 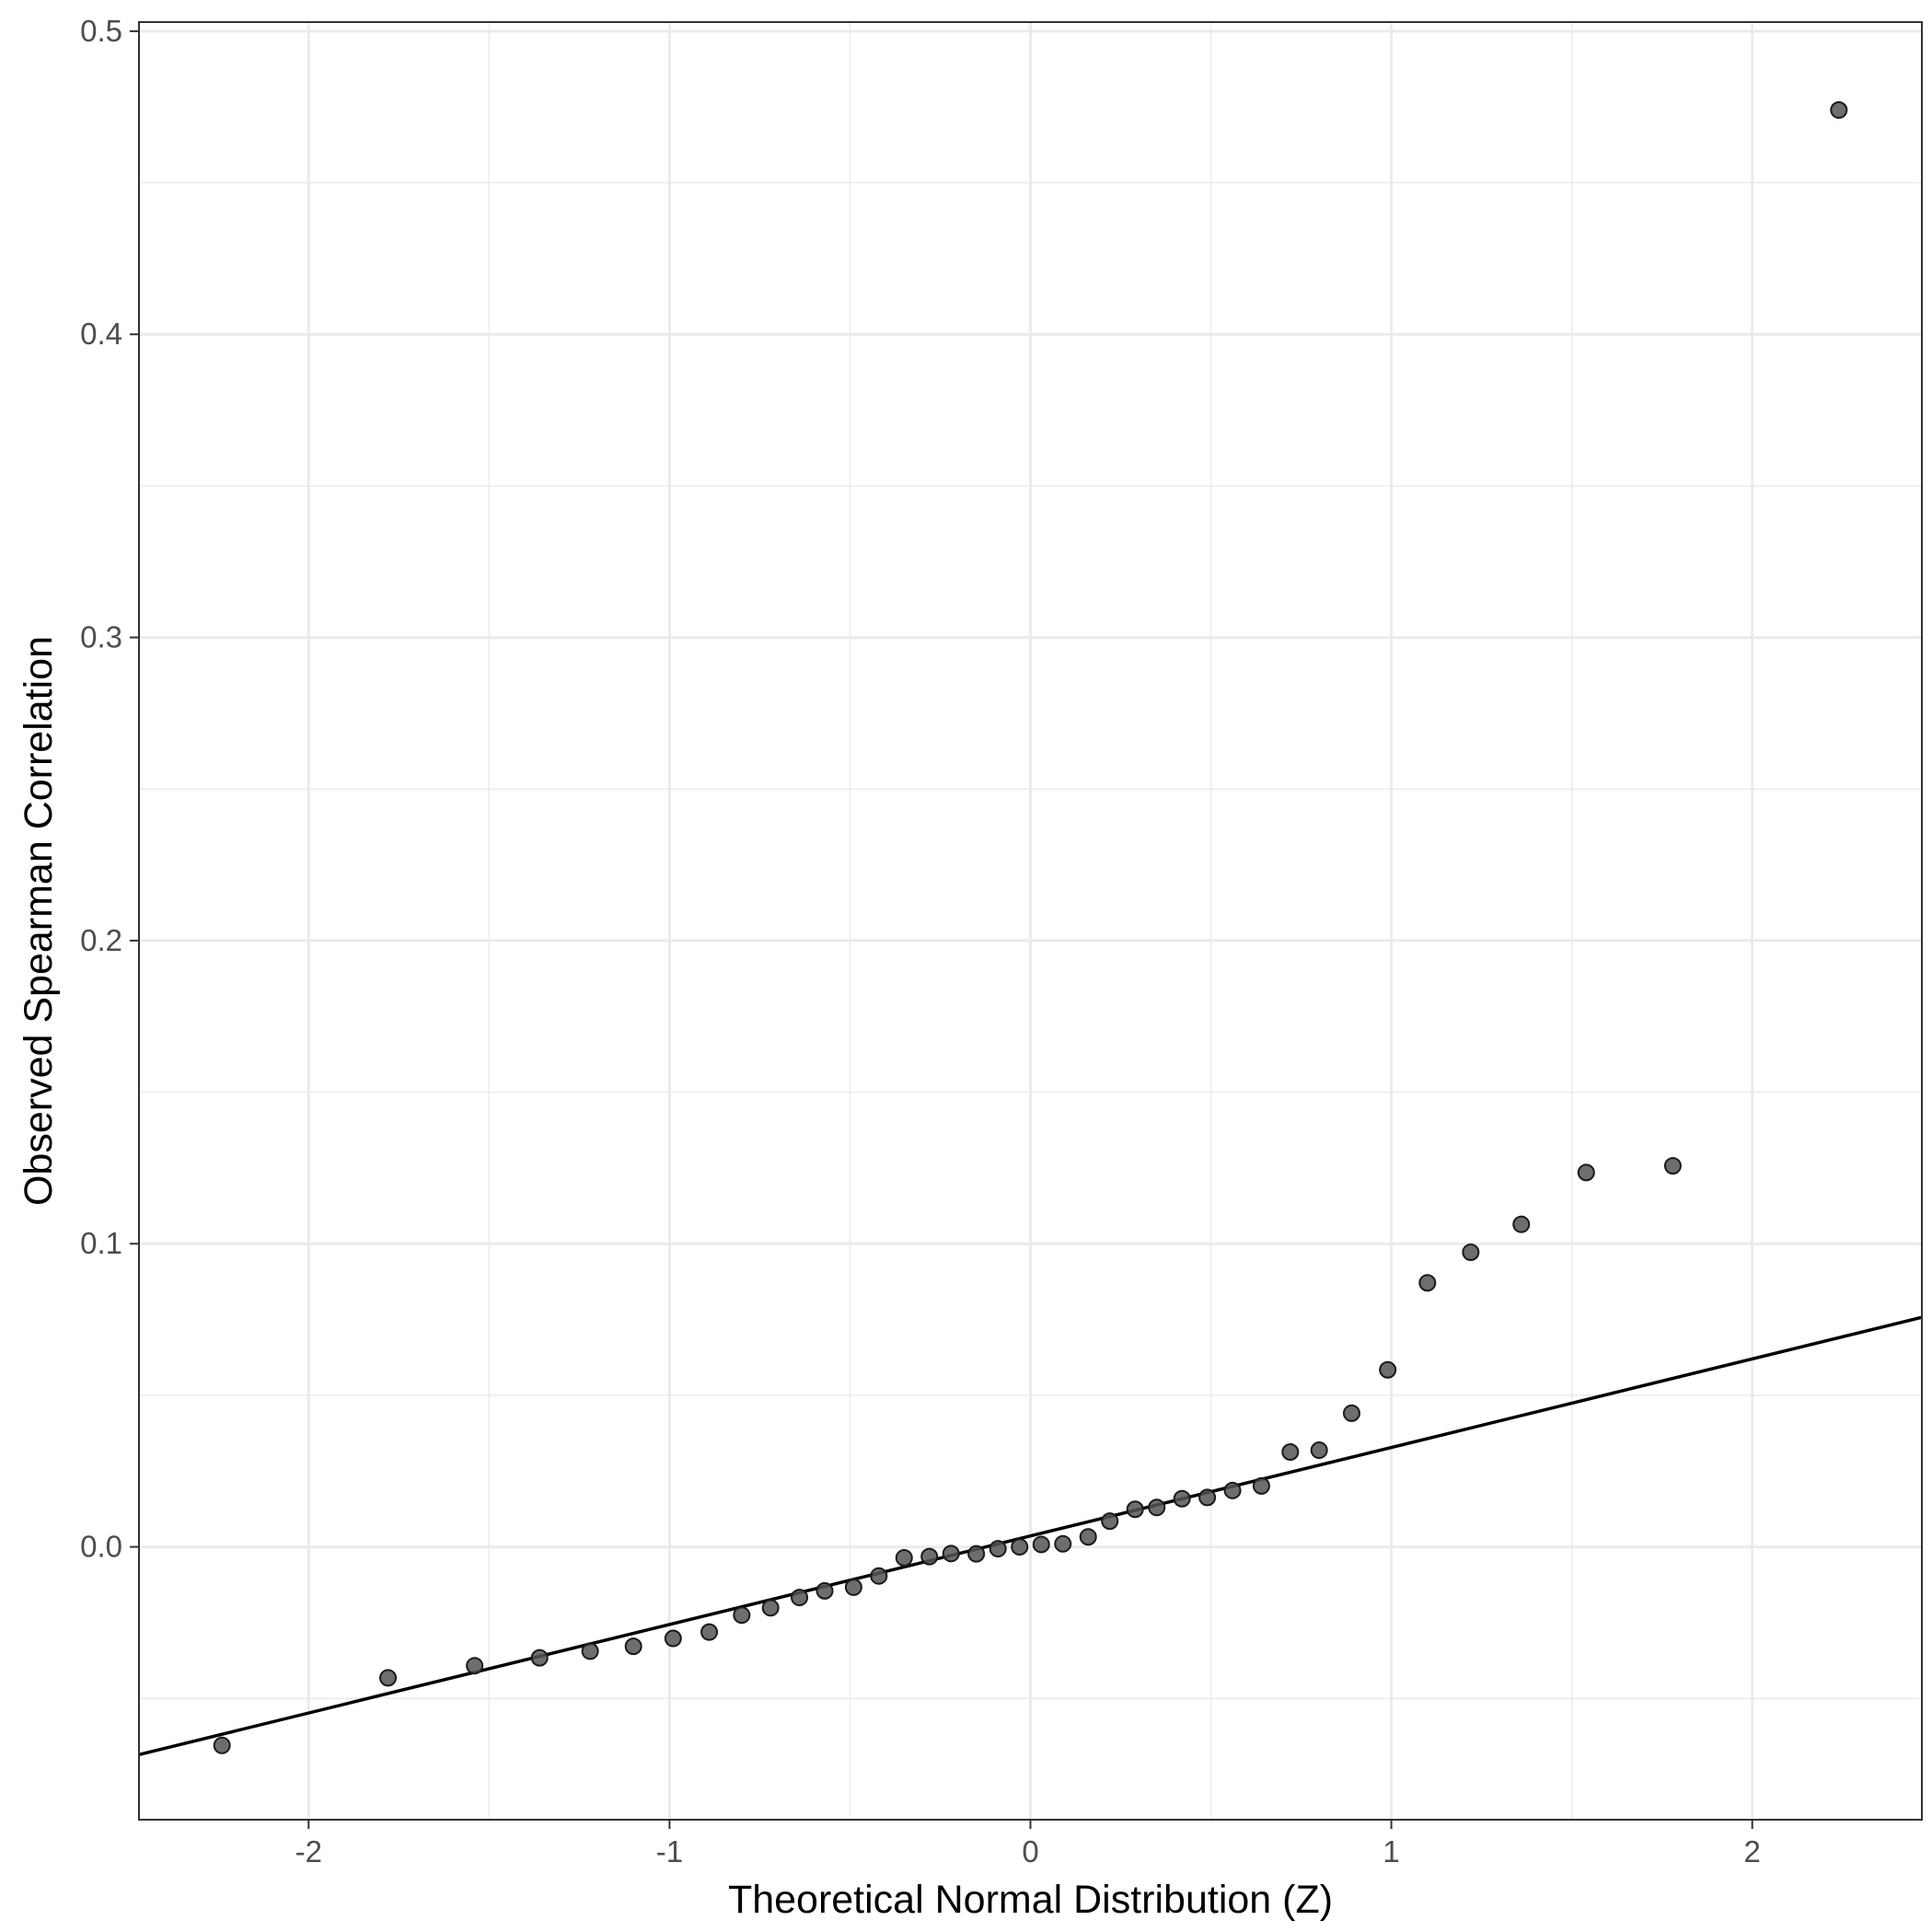 What do you see at coordinates (101, 1243) in the screenshot?
I see `y-tick-label: 0.1` at bounding box center [101, 1243].